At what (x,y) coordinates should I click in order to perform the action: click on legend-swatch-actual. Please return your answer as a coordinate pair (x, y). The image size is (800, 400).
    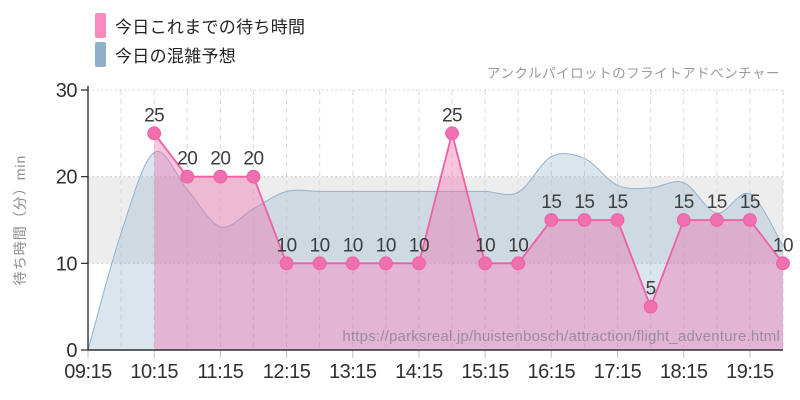
    Looking at the image, I should click on (100, 25).